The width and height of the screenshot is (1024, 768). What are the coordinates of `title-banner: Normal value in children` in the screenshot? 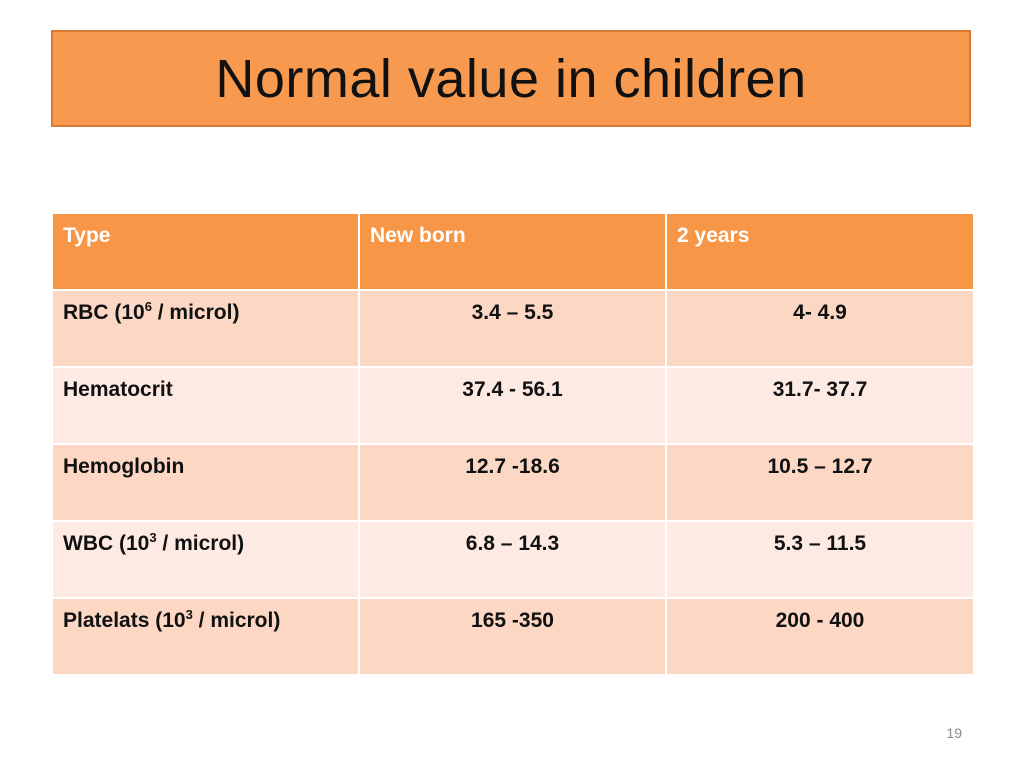 It's located at (511, 78).